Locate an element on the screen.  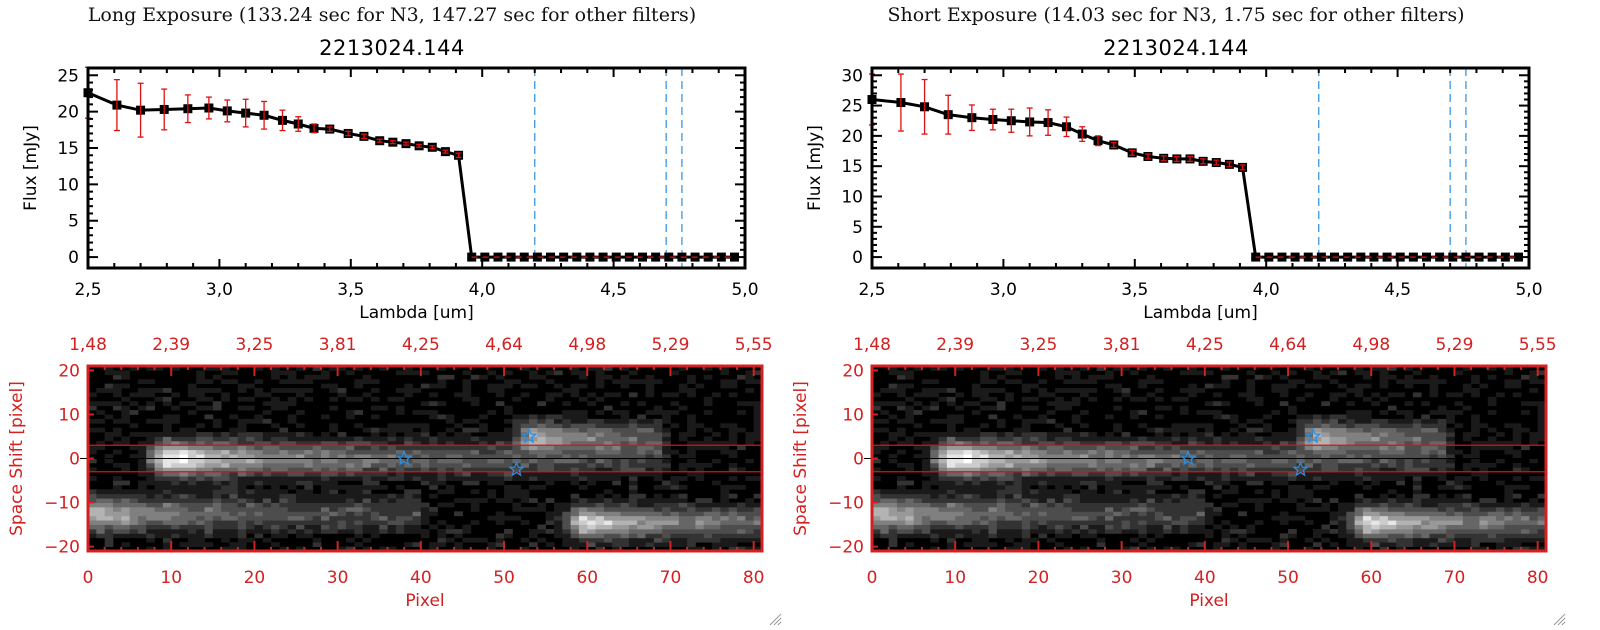
x-tick-label: 20 is located at coordinates (255, 578).